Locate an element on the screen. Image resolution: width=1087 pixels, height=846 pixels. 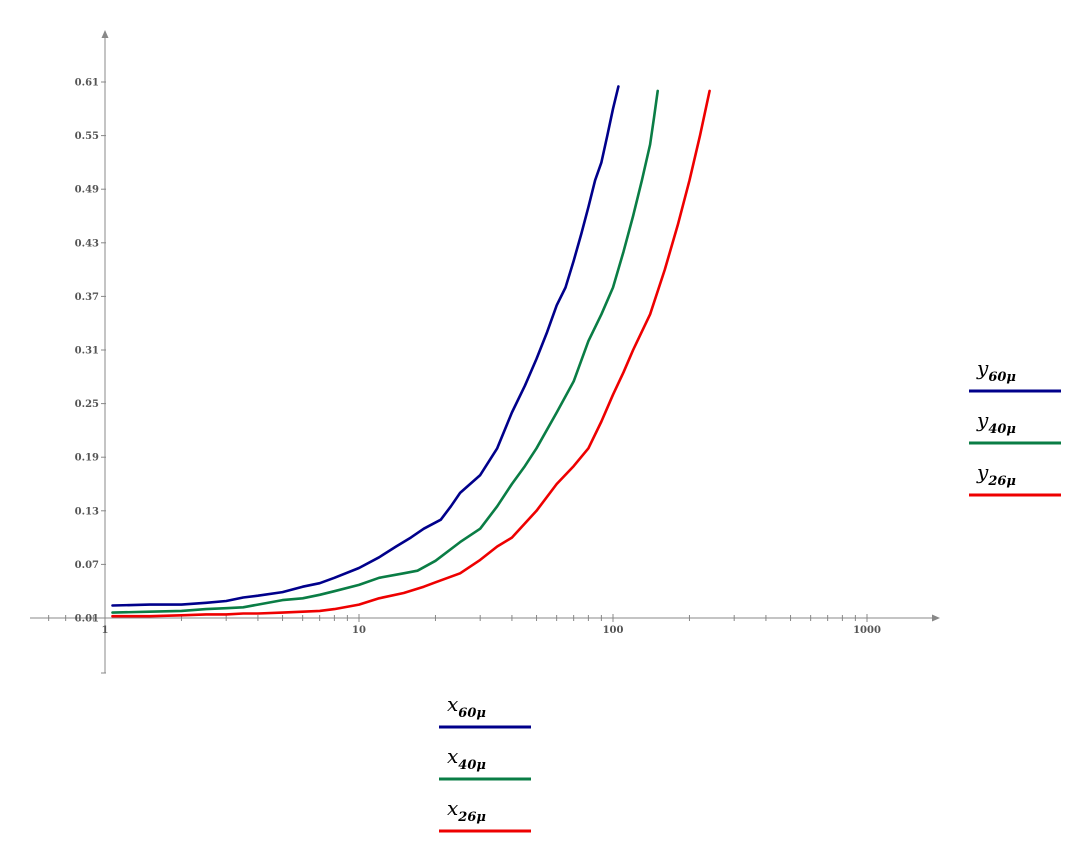
y-tick-label: 0.13 is located at coordinates (87, 511).